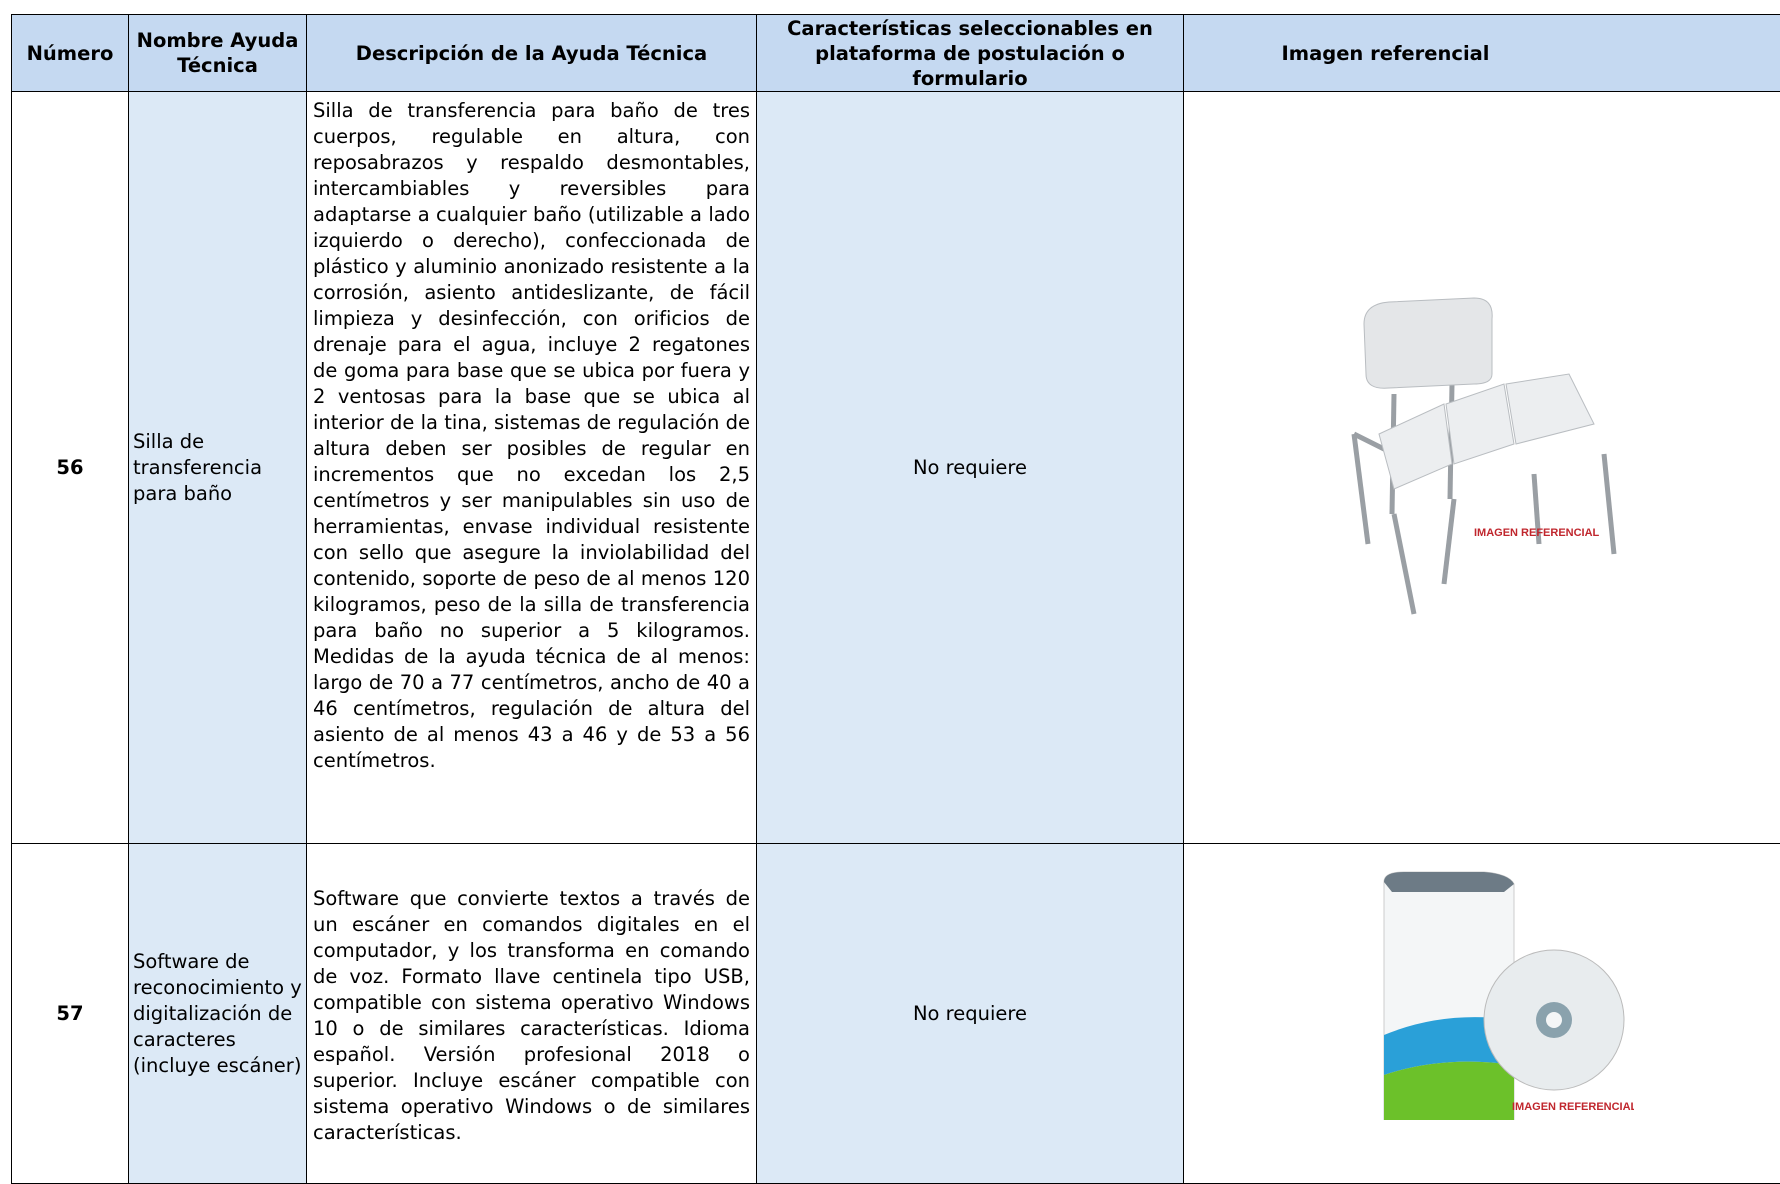 The height and width of the screenshot is (1184, 1780). What do you see at coordinates (218, 468) in the screenshot?
I see `name-cell: Silla de transferencia para baño` at bounding box center [218, 468].